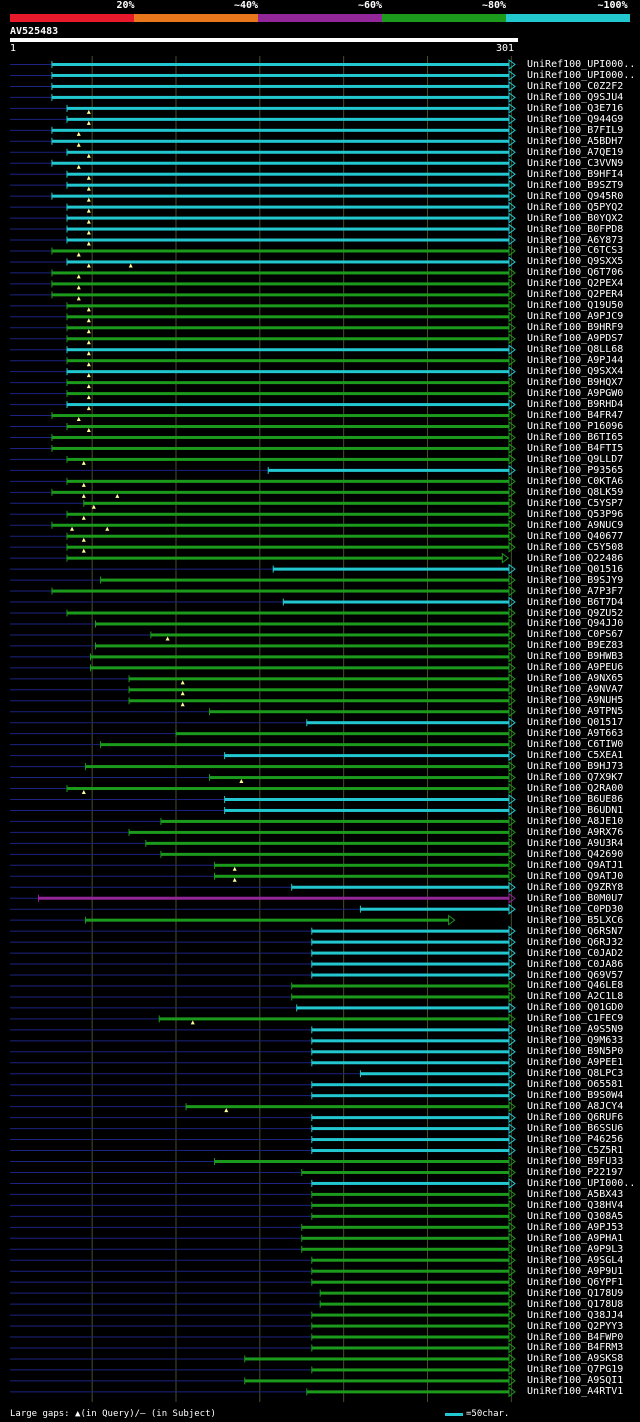 The height and width of the screenshot is (1422, 640). What do you see at coordinates (575, 141) in the screenshot?
I see `hit-label: UniRef100_A5BDH7` at bounding box center [575, 141].